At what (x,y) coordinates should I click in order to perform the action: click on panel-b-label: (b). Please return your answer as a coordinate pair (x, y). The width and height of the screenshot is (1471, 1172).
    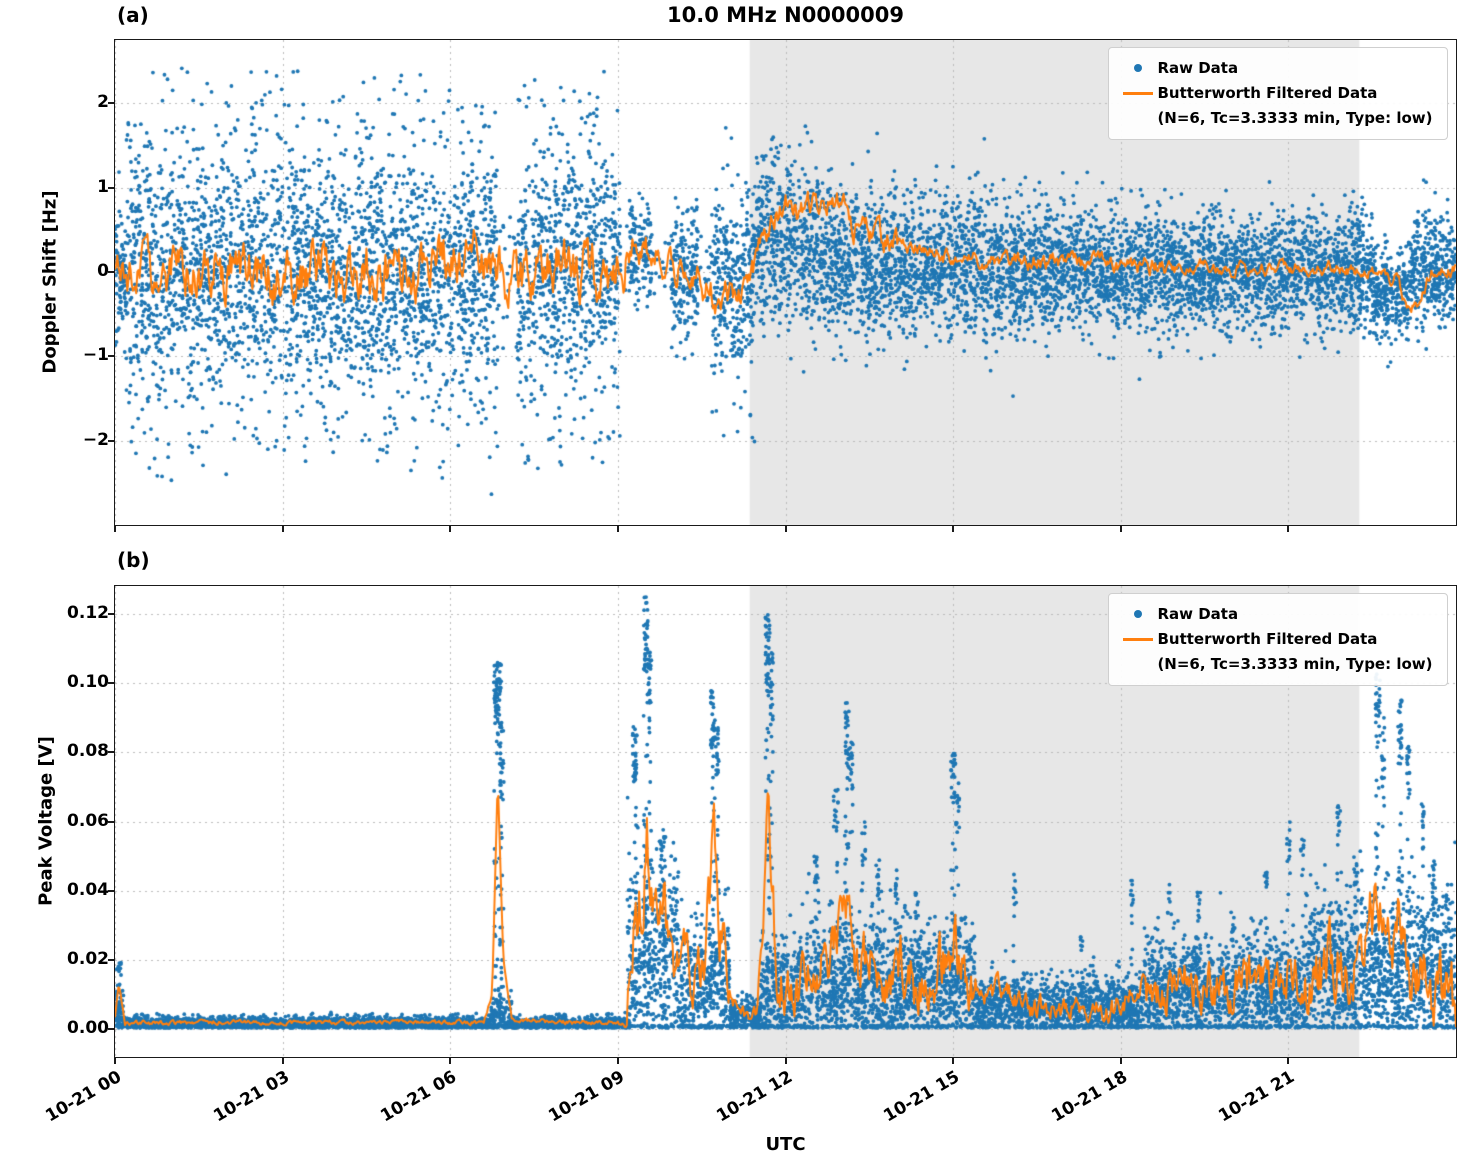
    Looking at the image, I should click on (133, 560).